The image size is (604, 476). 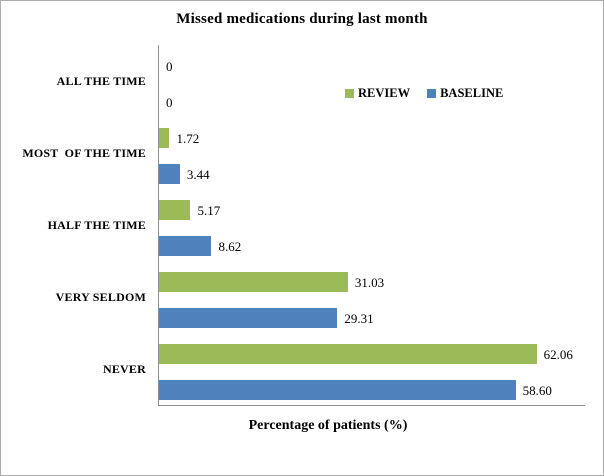 I want to click on legend-item-review: REVIEW, so click(x=377, y=93).